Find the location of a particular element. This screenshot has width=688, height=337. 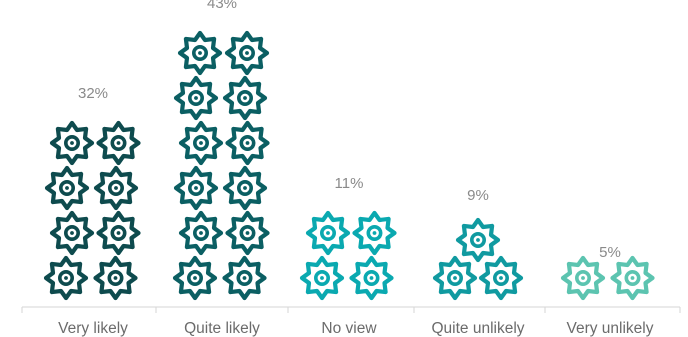

value-label: 43% is located at coordinates (222, 6).